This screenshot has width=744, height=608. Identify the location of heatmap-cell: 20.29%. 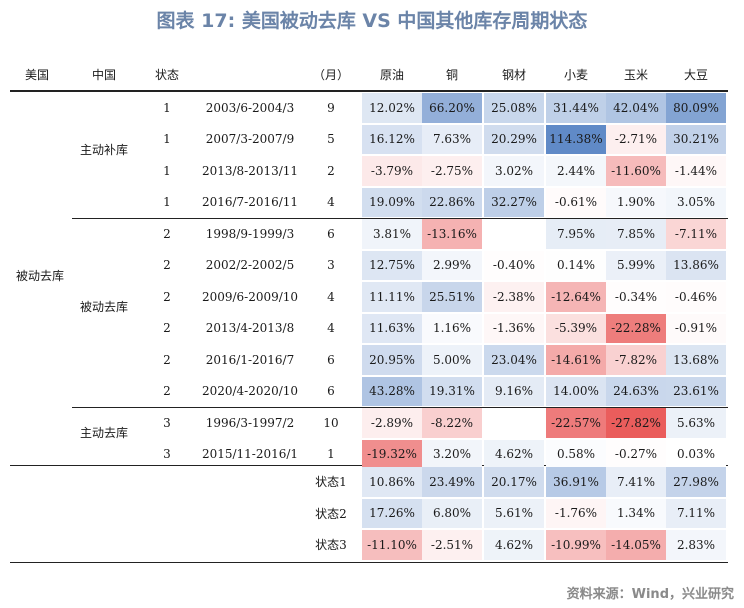
(514, 139).